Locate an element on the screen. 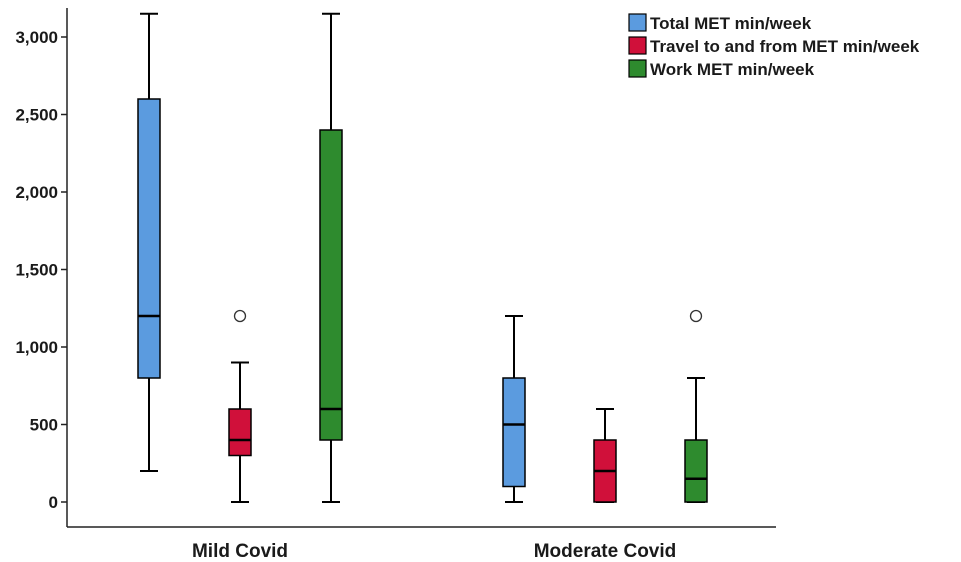 This screenshot has height=562, width=961. legend-label: Total MET min/week is located at coordinates (731, 23).